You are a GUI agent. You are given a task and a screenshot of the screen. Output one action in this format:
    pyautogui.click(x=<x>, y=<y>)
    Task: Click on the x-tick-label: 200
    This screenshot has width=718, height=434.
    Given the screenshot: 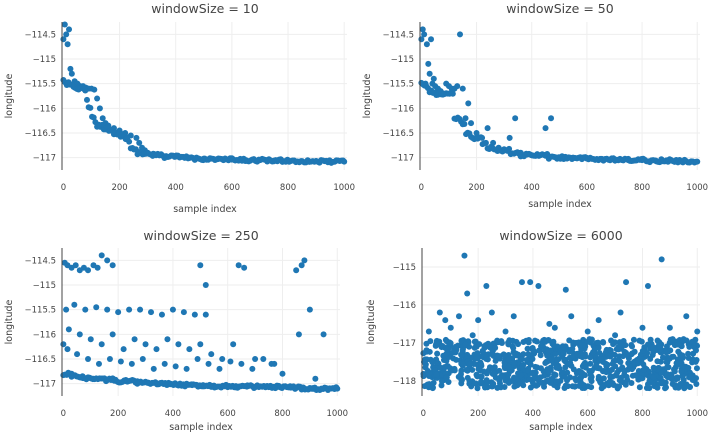 What is the action you would take?
    pyautogui.click(x=119, y=188)
    